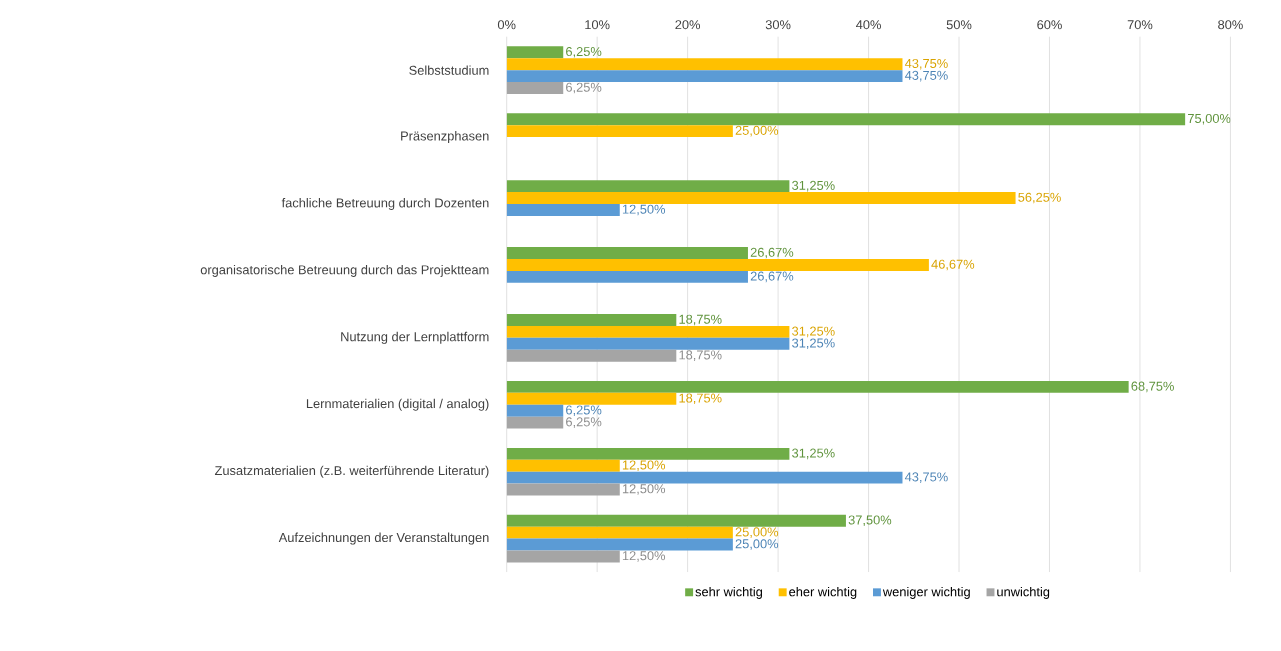 The image size is (1281, 651). What do you see at coordinates (1209, 119) in the screenshot?
I see `data-label: 75,00%` at bounding box center [1209, 119].